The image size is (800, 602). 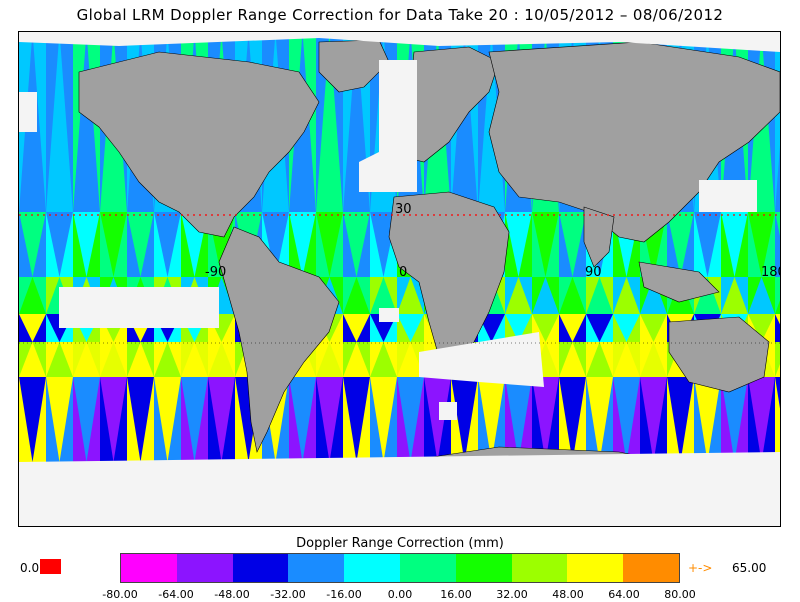 What do you see at coordinates (770, 272) in the screenshot?
I see `lon-label-180: 180` at bounding box center [770, 272].